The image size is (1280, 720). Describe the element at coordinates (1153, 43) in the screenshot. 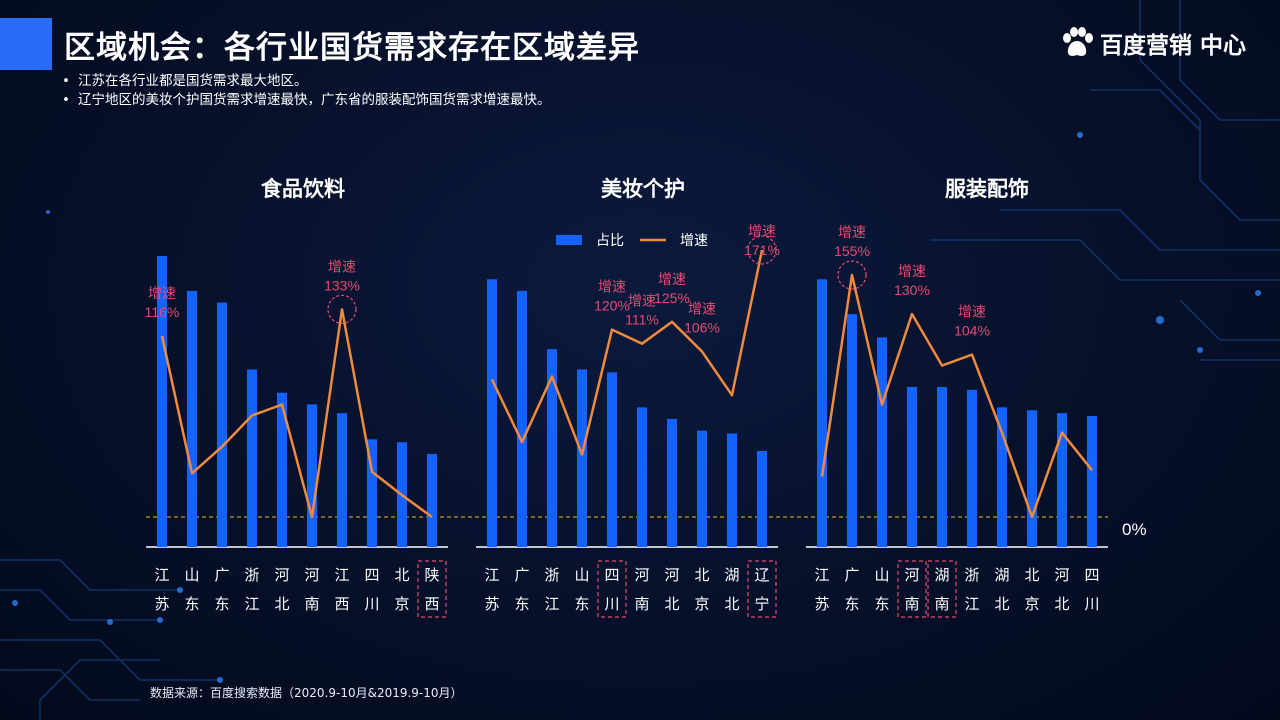

I see `brand-logo: 百度营销 中心` at that location.